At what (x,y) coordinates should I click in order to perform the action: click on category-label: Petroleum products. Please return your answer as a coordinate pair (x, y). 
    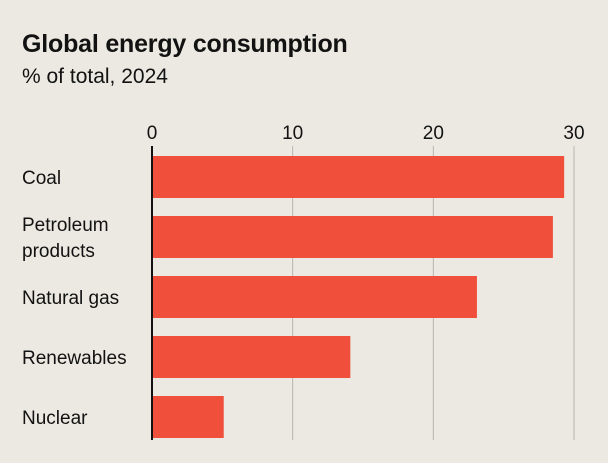
    Looking at the image, I should click on (65, 238).